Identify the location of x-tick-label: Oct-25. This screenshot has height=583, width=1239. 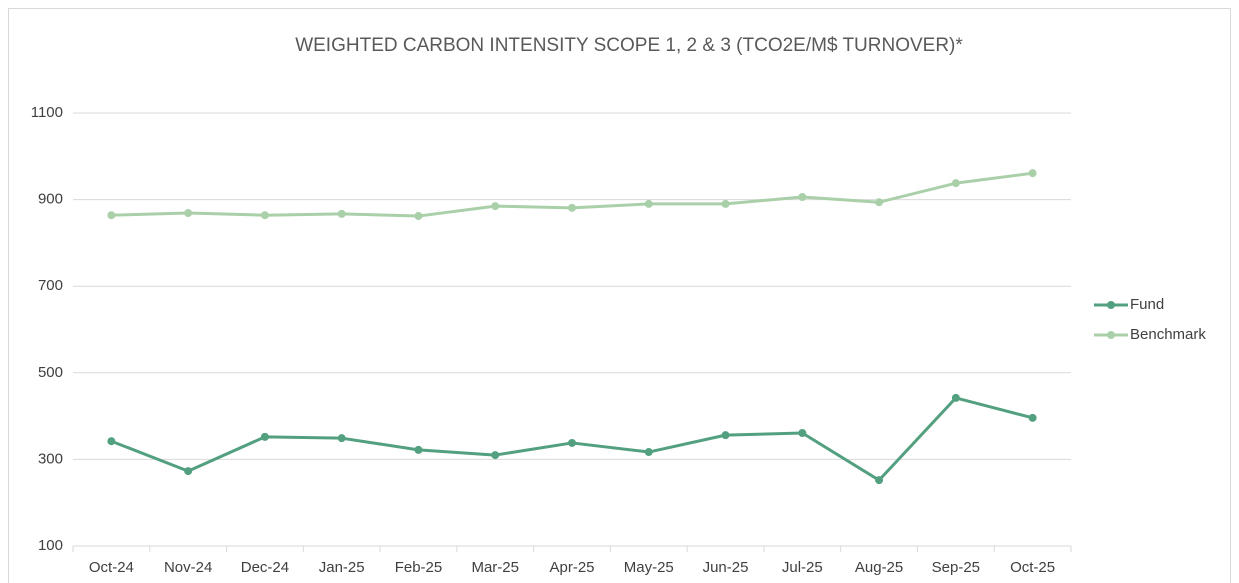
(1032, 567).